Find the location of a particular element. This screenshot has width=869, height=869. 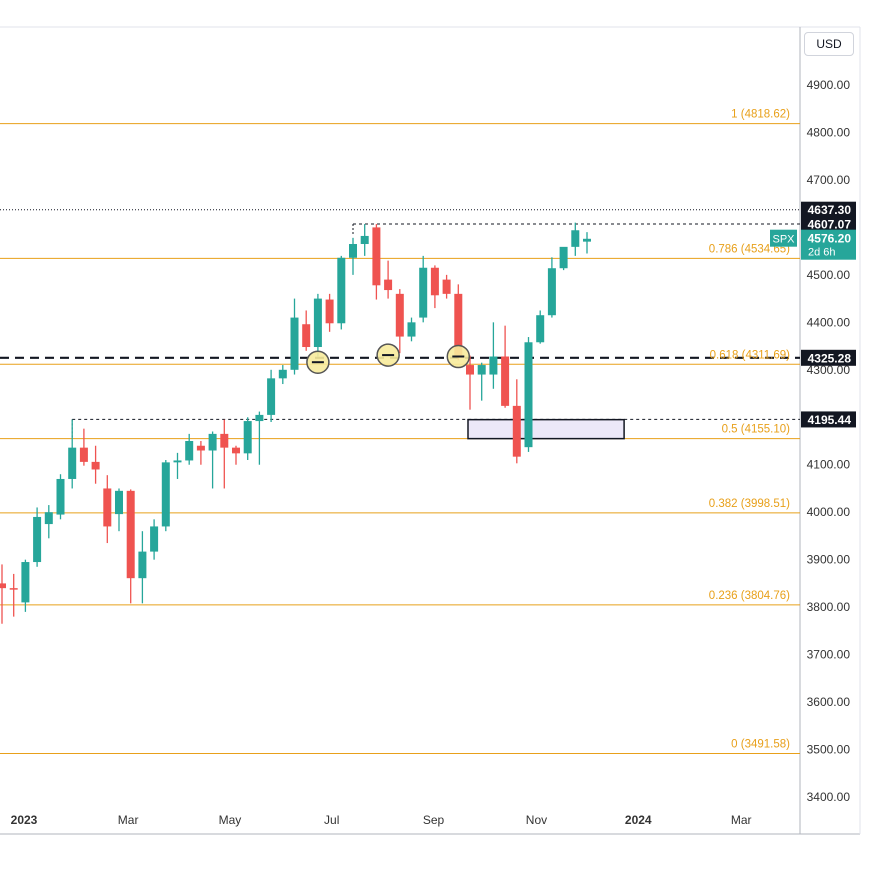

consolidation-zone is located at coordinates (546, 429).